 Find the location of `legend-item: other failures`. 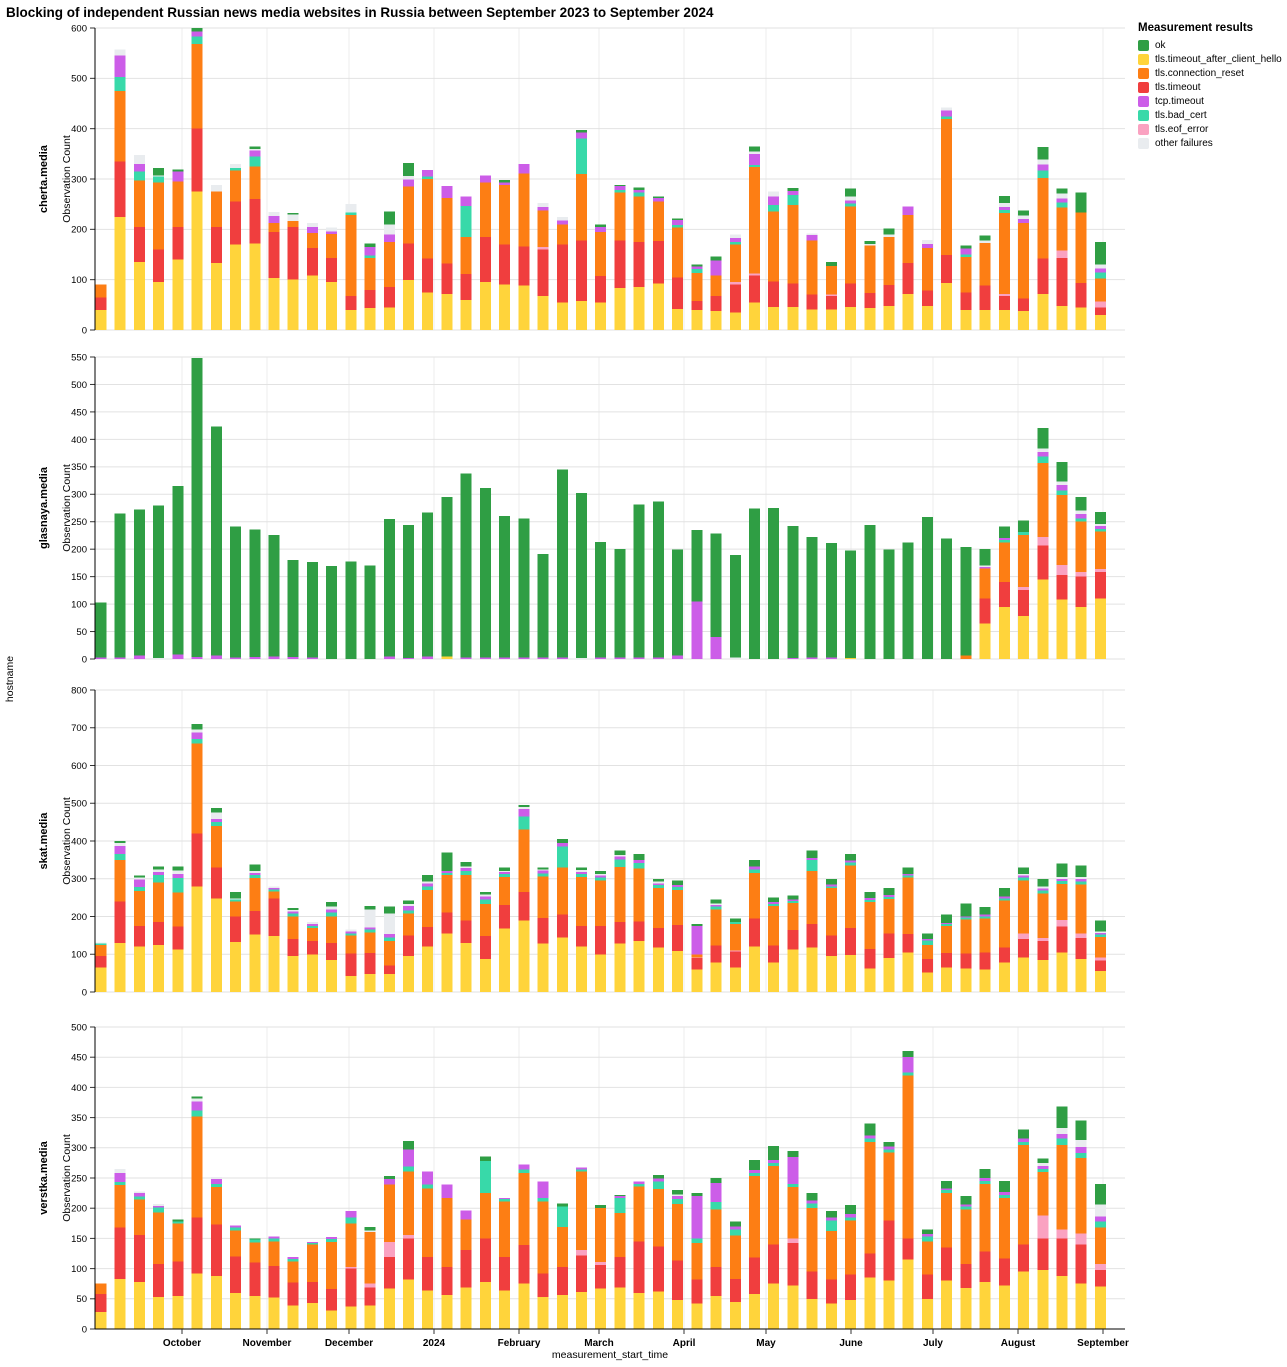

legend-item: other failures is located at coordinates (1212, 143).